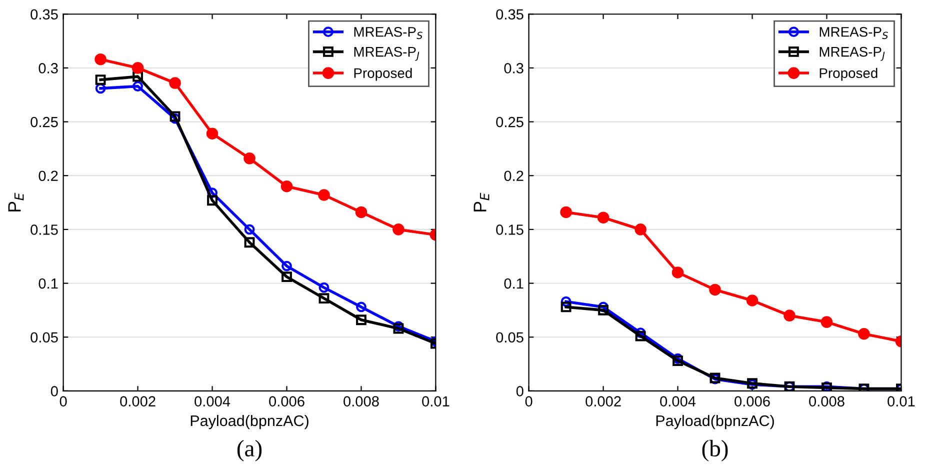  I want to click on text: (a), so click(249, 451).